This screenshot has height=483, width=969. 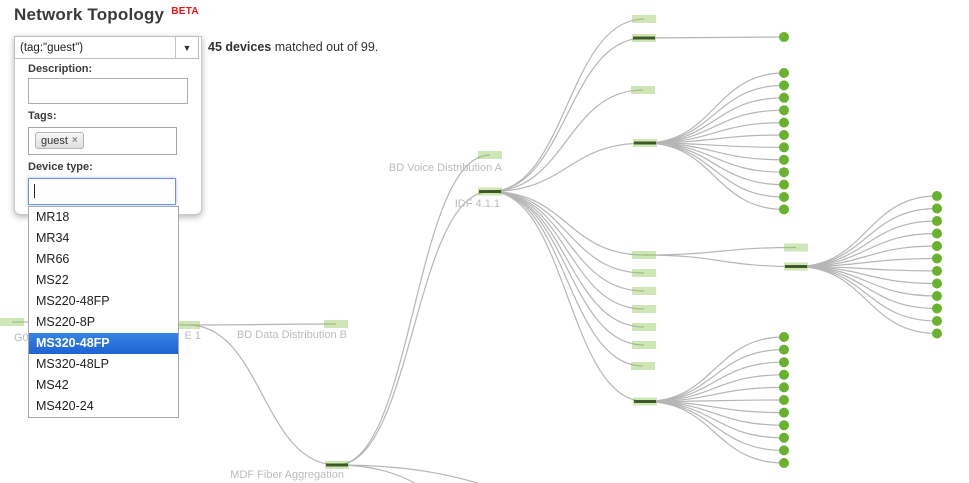 I want to click on device-type-option: MS22, so click(x=52, y=280).